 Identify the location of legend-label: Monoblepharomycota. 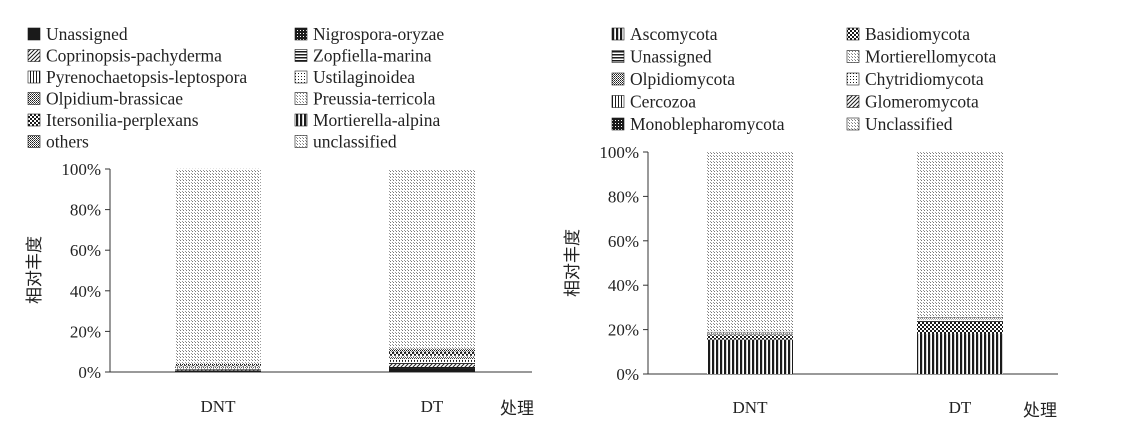
(707, 124).